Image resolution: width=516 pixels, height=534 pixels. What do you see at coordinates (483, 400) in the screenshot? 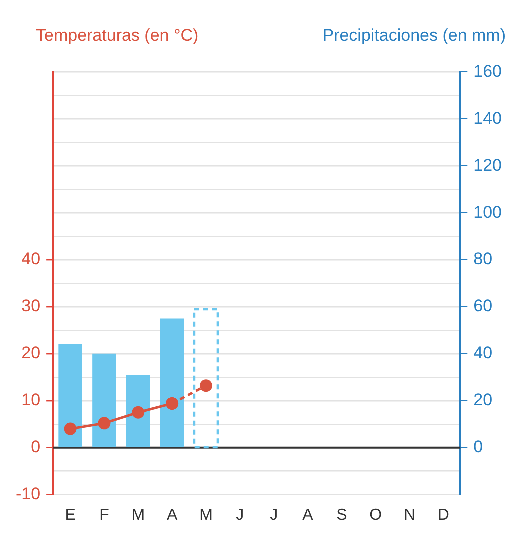
I see `y2-tick-label: 20` at bounding box center [483, 400].